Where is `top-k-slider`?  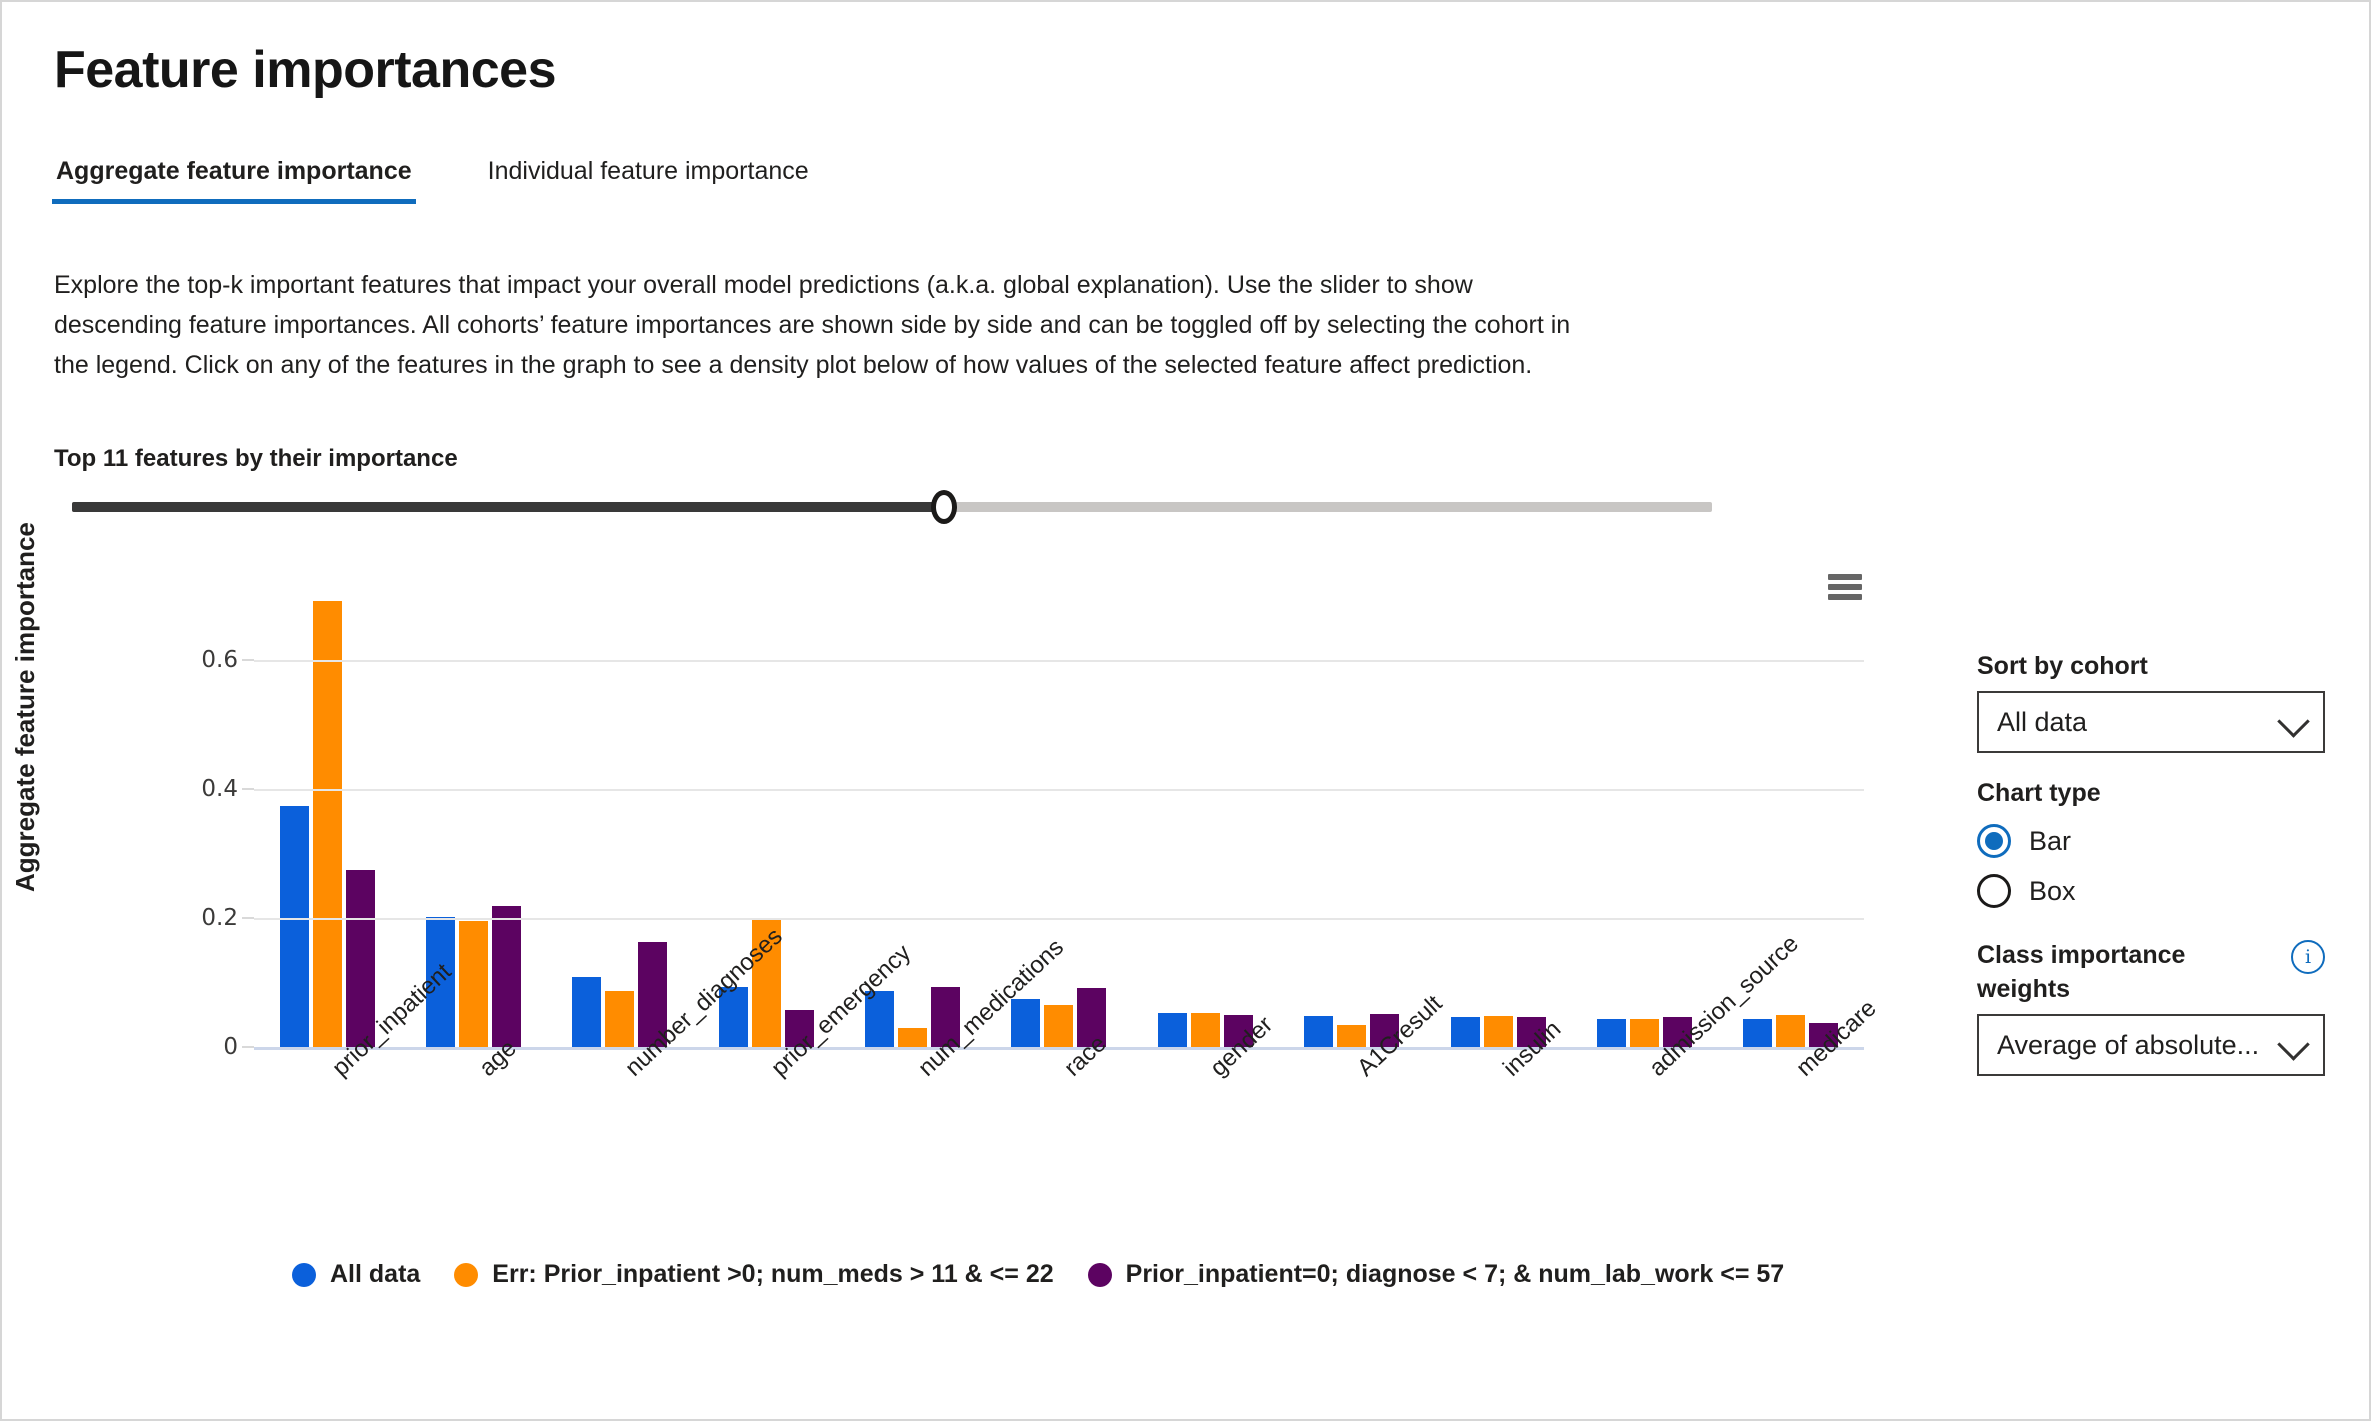
top-k-slider is located at coordinates (892, 507).